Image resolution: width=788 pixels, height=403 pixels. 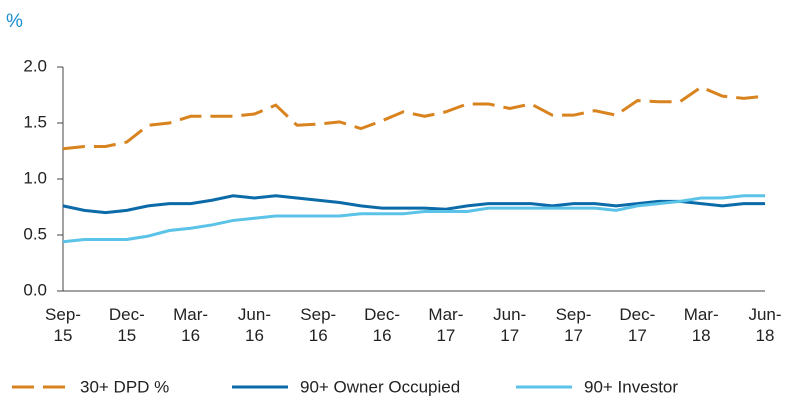 I want to click on x-tick-label: Mar- 16, so click(x=191, y=325).